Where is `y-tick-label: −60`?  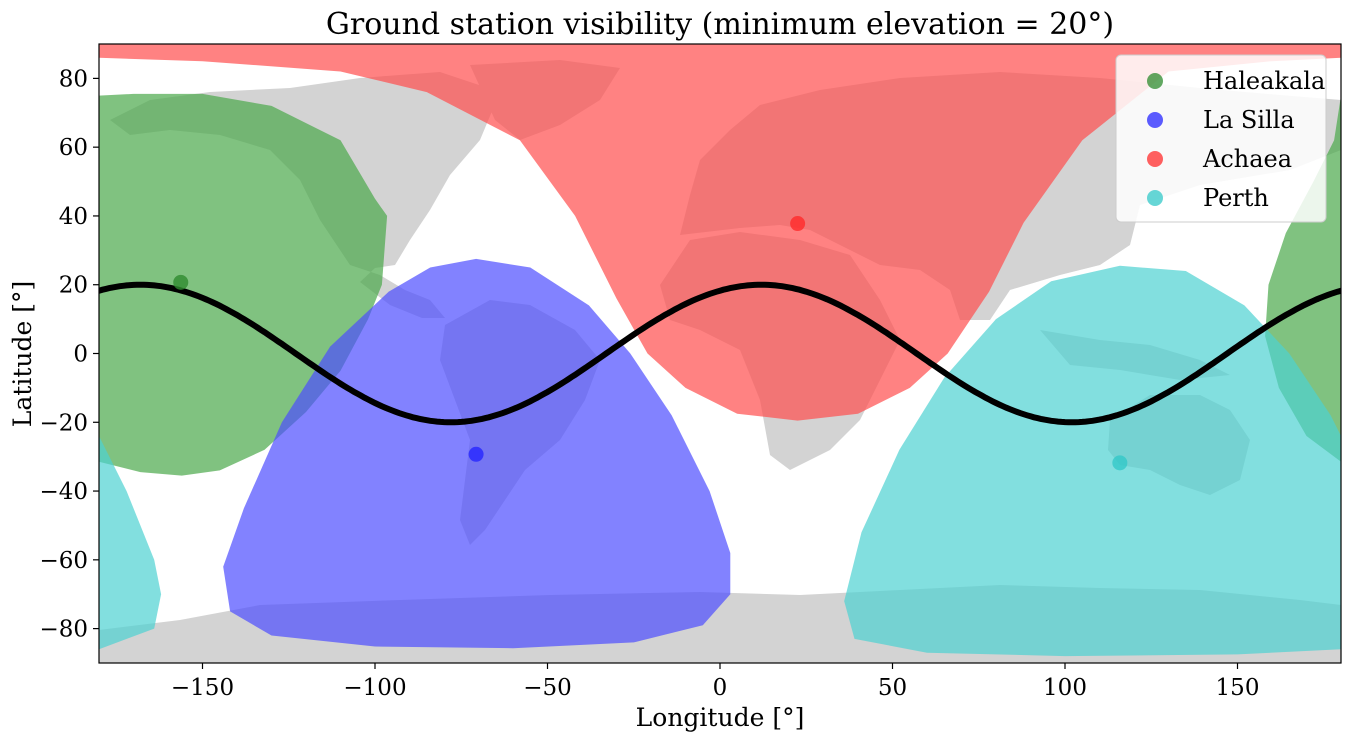 y-tick-label: −60 is located at coordinates (63, 561).